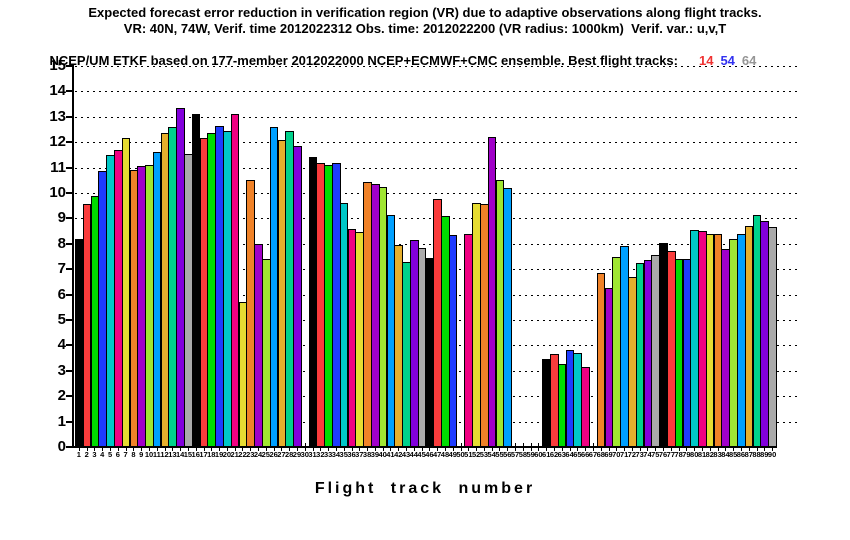  I want to click on x-tick-label-19: 19, so click(219, 454).